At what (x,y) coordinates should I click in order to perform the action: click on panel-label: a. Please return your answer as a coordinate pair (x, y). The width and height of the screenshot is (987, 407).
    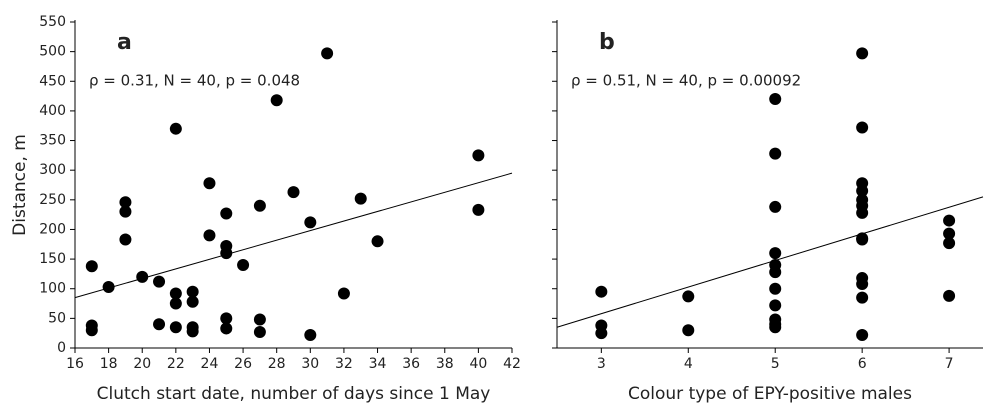
    Looking at the image, I should click on (124, 42).